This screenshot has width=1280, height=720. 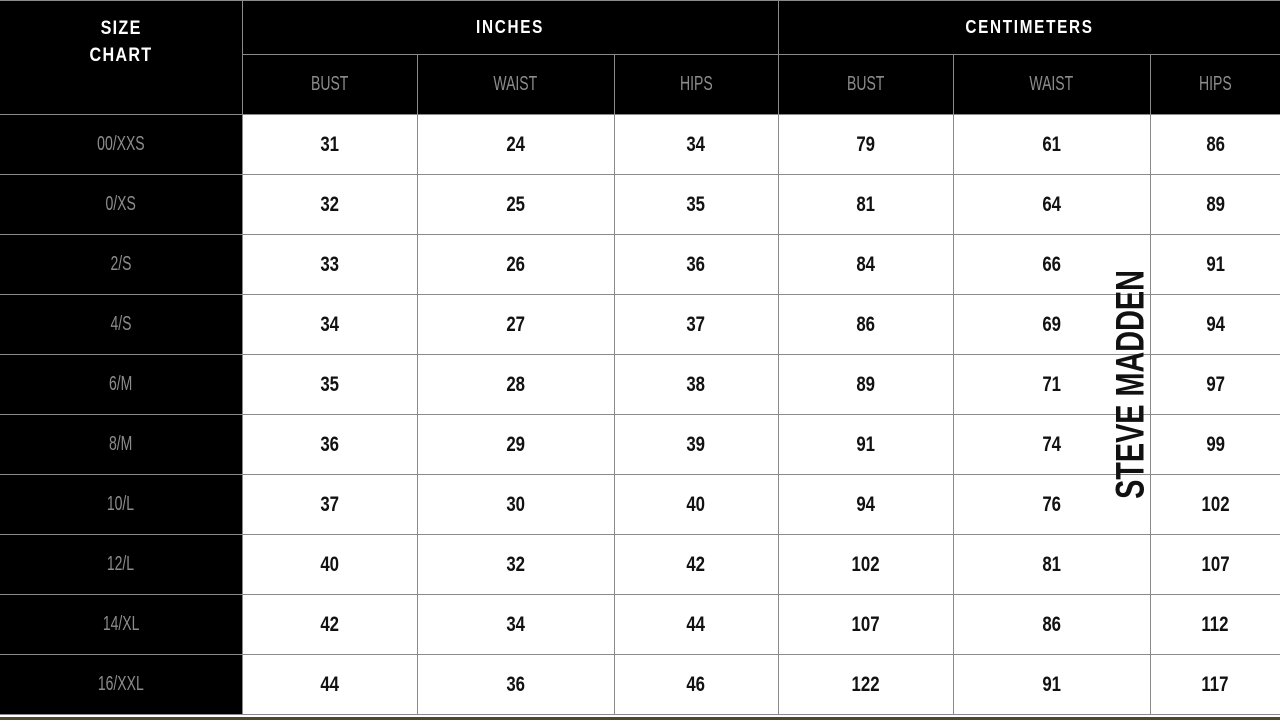 I want to click on table-row: 12/L 40 32 42 102 81 107, so click(x=640, y=564).